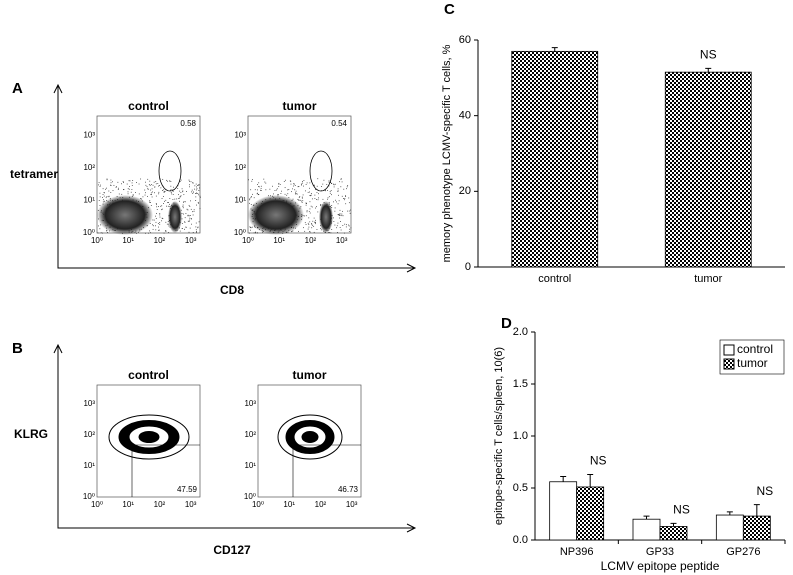  What do you see at coordinates (520, 332) in the screenshot?
I see `y-tick-label: 2.0` at bounding box center [520, 332].